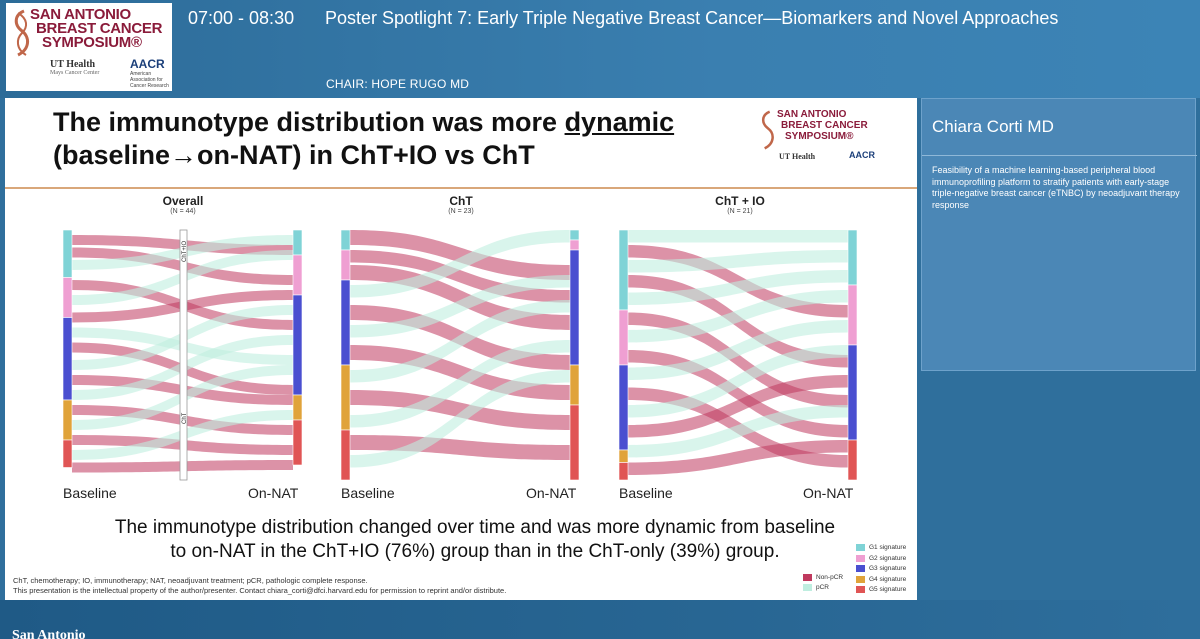  What do you see at coordinates (461, 188) in the screenshot?
I see `title-divider` at bounding box center [461, 188].